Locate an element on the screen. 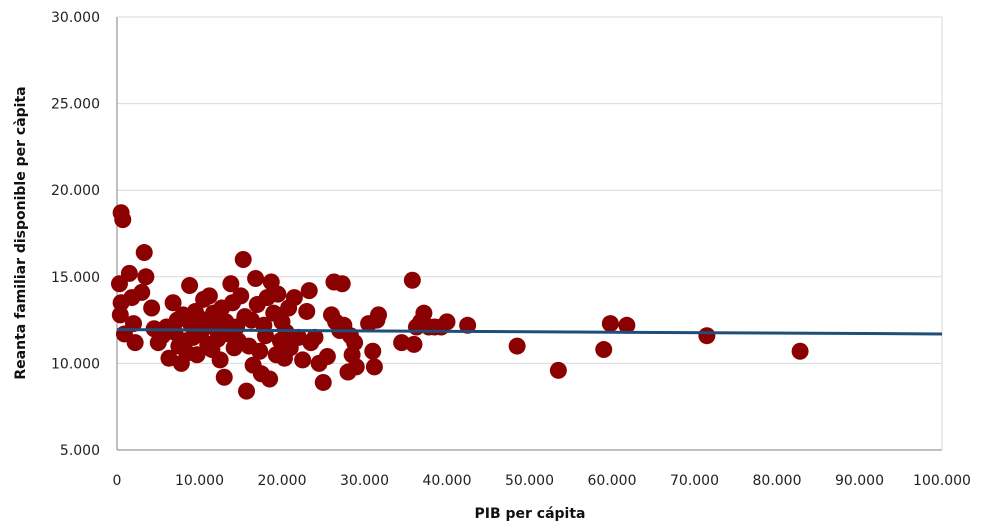 The width and height of the screenshot is (982, 526). x-tick-label: 50.000 is located at coordinates (529, 481).